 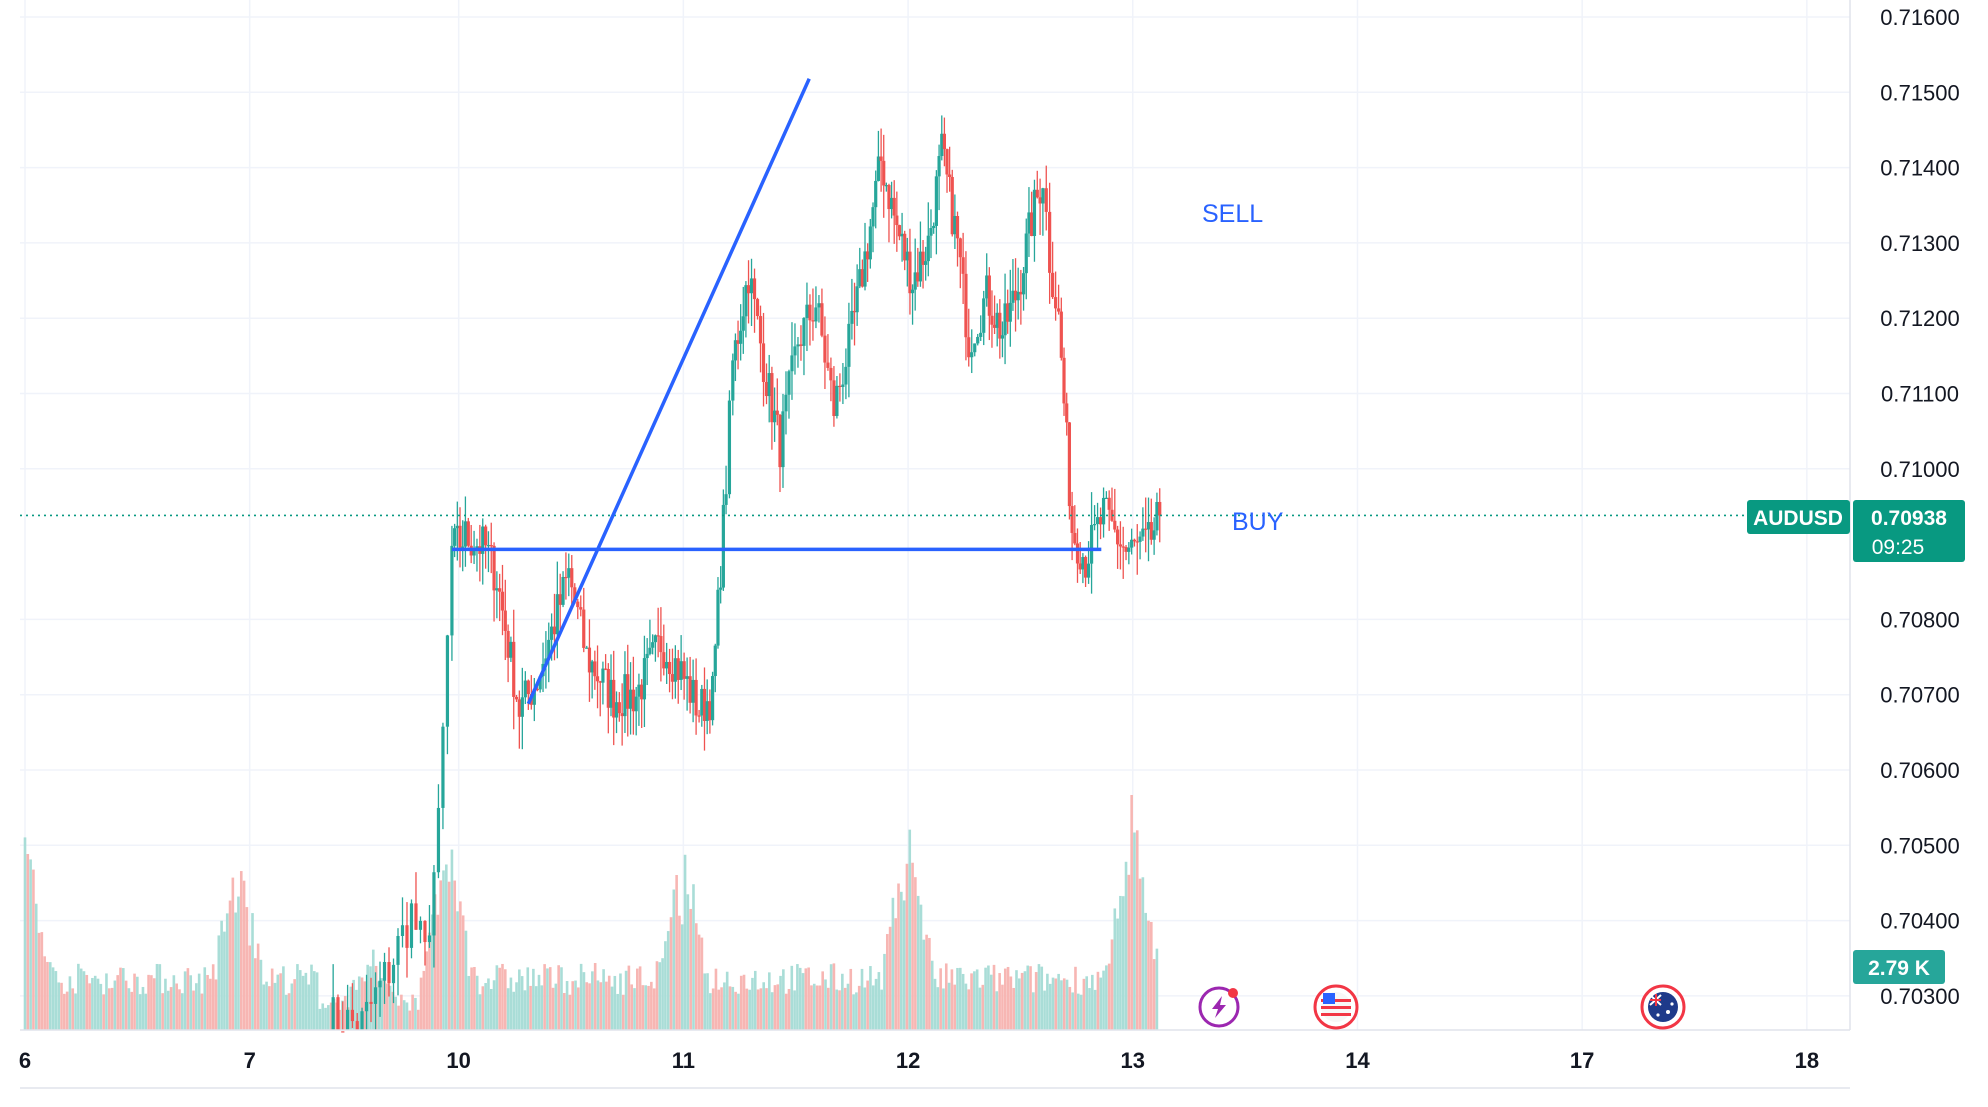 I want to click on symbol-badge: AUDUSD, so click(x=1798, y=517).